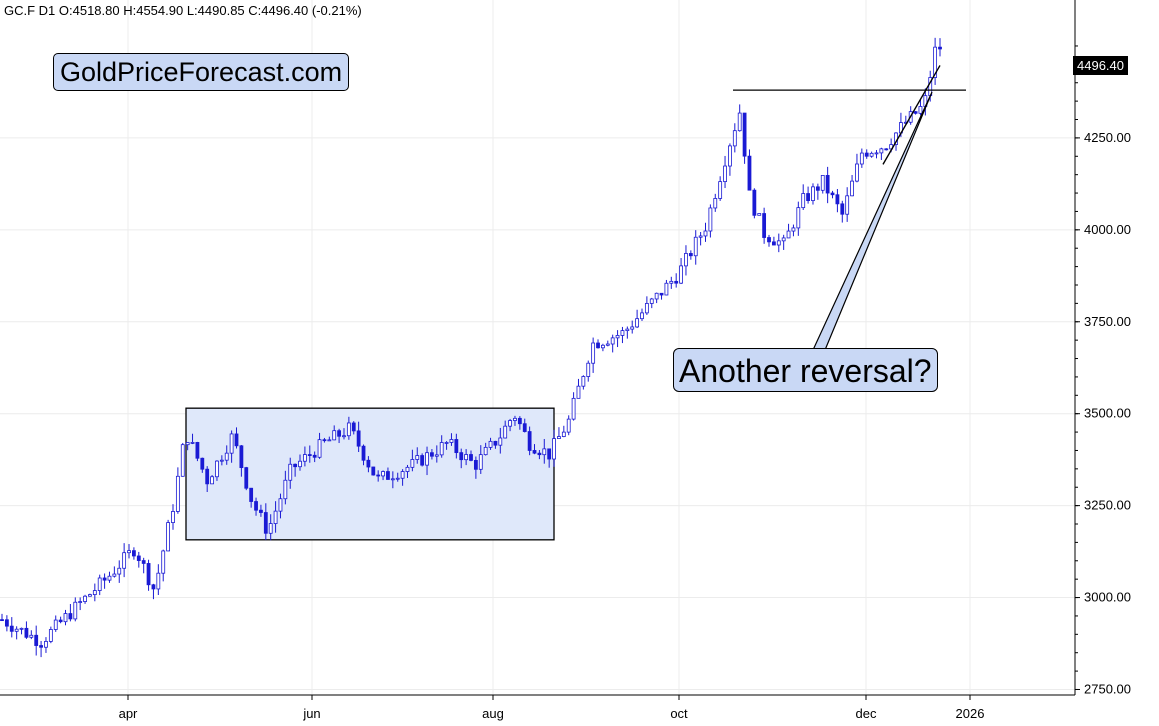 This screenshot has width=1159, height=726. I want to click on x-tick-label: aug, so click(493, 713).